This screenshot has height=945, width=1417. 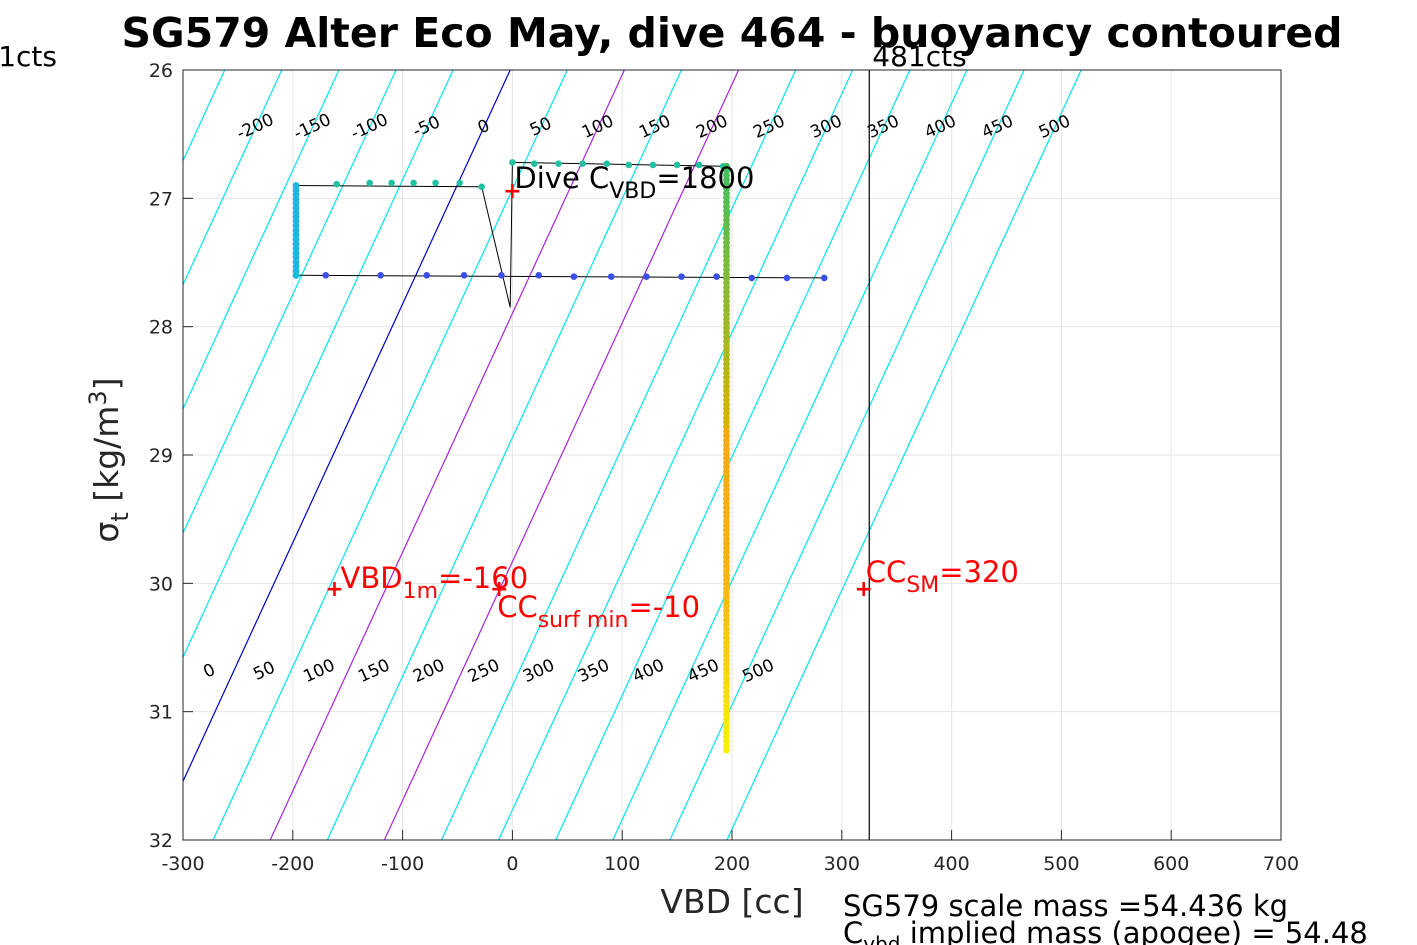 I want to click on x-axis-label: VBD [cc], so click(x=731, y=901).